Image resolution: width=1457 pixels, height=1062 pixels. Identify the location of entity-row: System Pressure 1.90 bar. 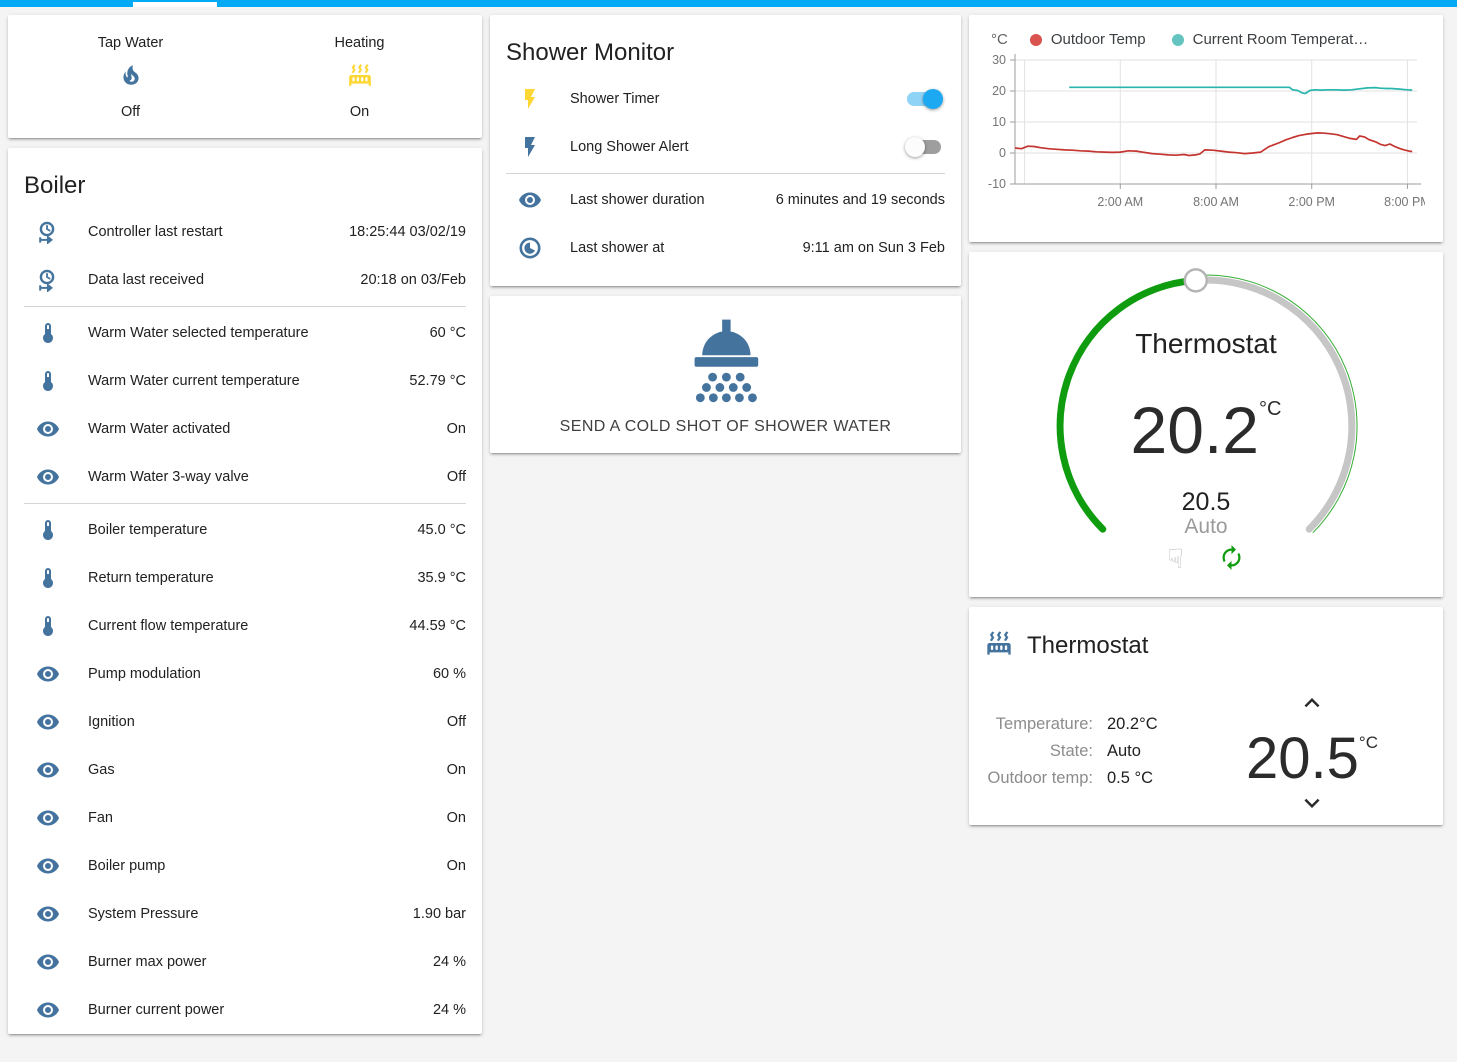
(245, 914).